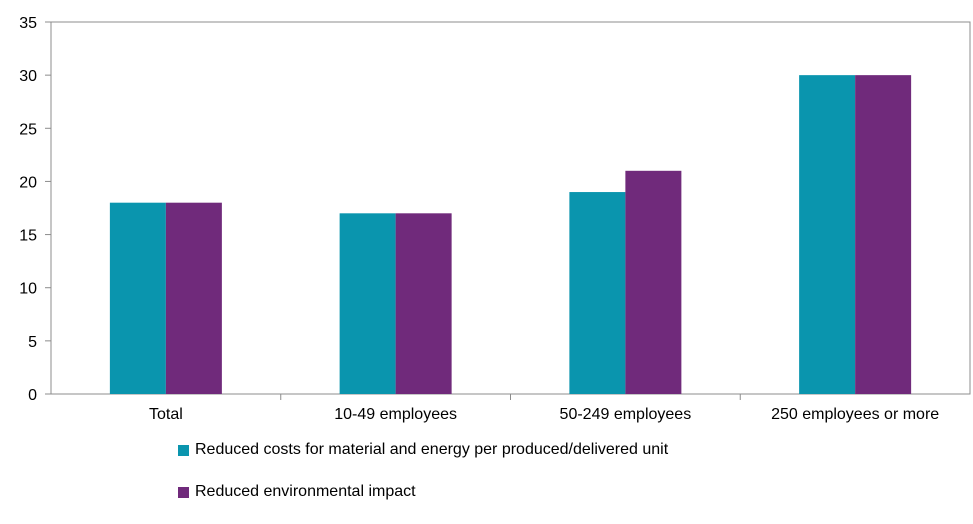 This screenshot has height=524, width=973. I want to click on x-tick-label: 250 employees or more, so click(855, 414).